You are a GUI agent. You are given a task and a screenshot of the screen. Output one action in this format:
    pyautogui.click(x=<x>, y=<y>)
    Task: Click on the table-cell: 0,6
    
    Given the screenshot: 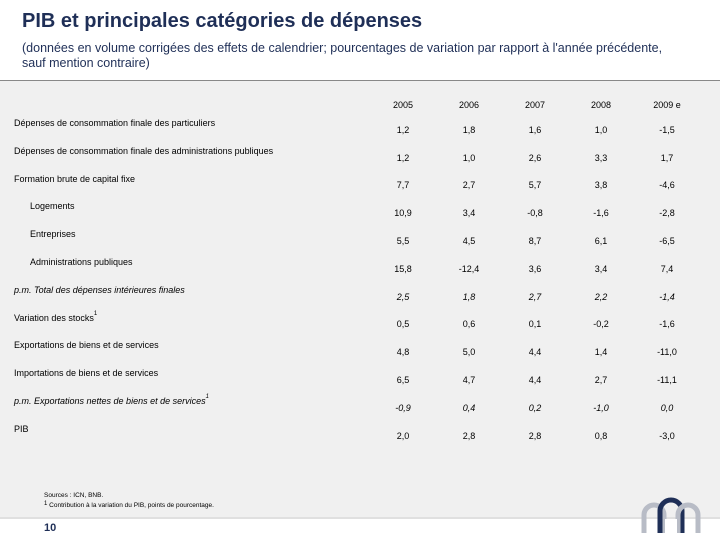 What is the action you would take?
    pyautogui.click(x=469, y=324)
    